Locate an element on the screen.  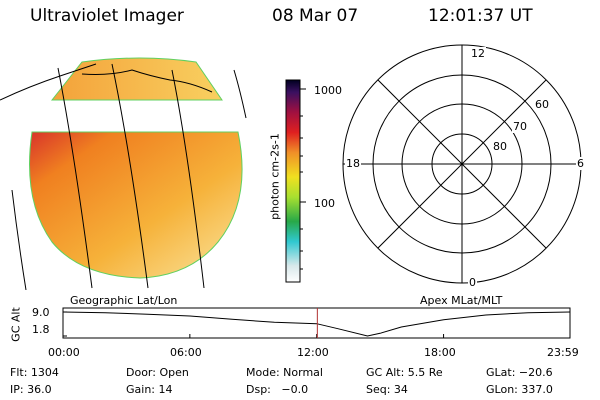
strip-frame is located at coordinates (316, 323).